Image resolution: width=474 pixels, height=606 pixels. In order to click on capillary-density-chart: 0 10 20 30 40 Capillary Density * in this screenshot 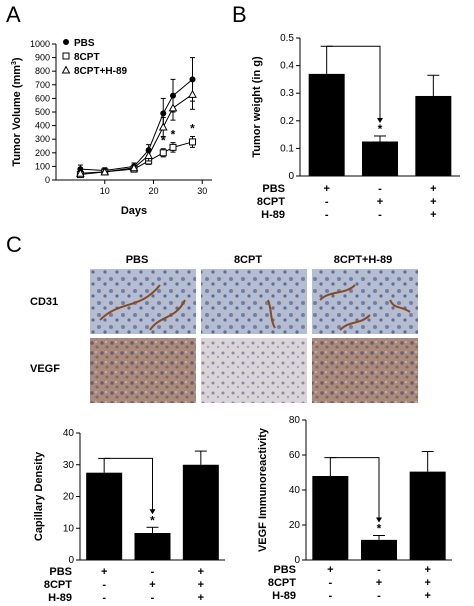, I will do `click(129, 497)`.